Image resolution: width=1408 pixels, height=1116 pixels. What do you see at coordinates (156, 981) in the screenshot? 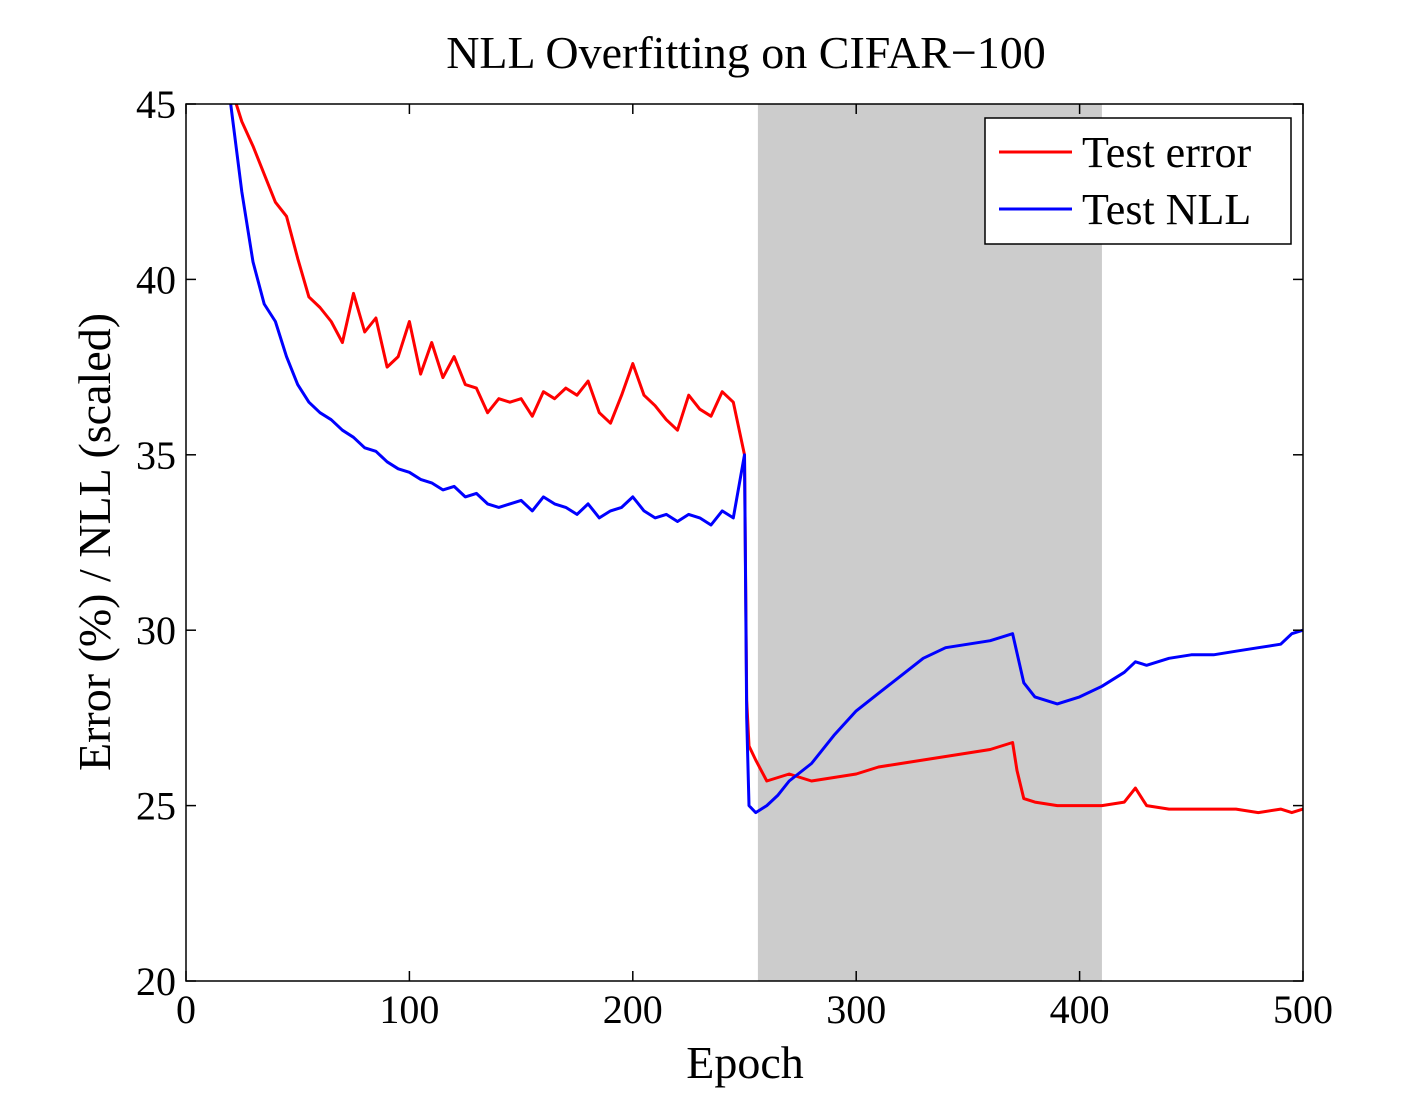
I see `y-tick-label: 20` at bounding box center [156, 981].